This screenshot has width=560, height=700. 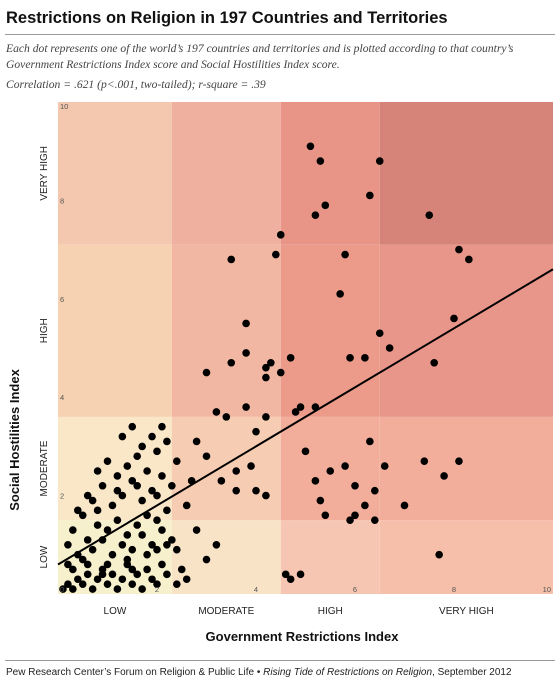 I want to click on y-band-label: LOW, so click(x=44, y=556).